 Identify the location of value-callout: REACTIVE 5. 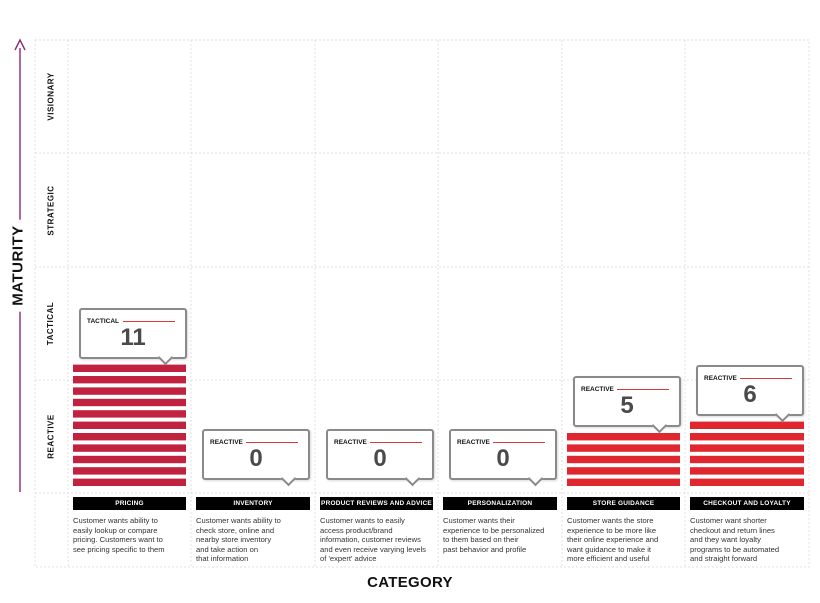
(627, 405).